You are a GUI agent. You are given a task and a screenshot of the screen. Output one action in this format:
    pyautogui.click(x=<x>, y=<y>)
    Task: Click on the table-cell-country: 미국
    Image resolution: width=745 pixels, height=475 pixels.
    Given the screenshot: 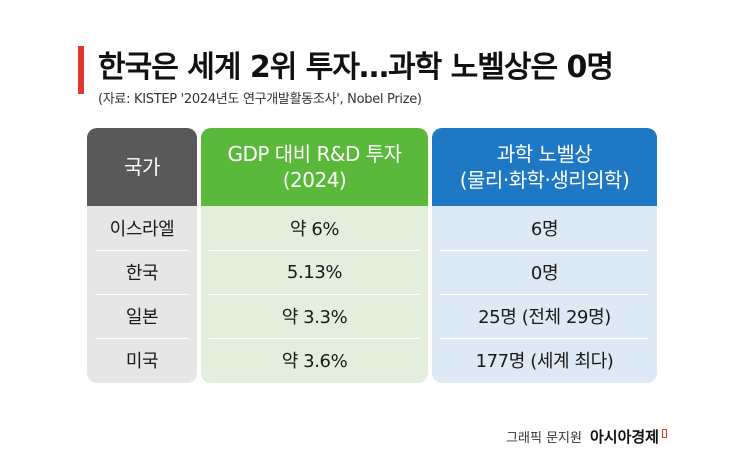 What is the action you would take?
    pyautogui.click(x=142, y=361)
    